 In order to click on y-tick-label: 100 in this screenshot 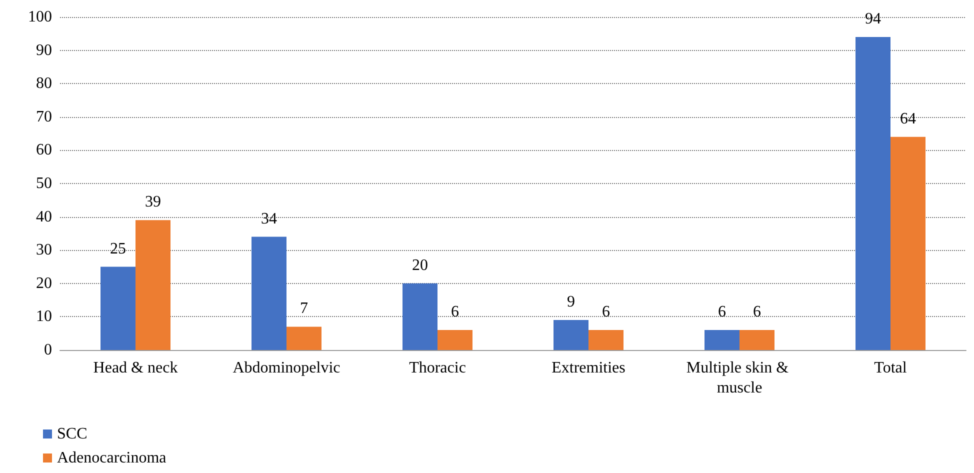, I will do `click(40, 17)`.